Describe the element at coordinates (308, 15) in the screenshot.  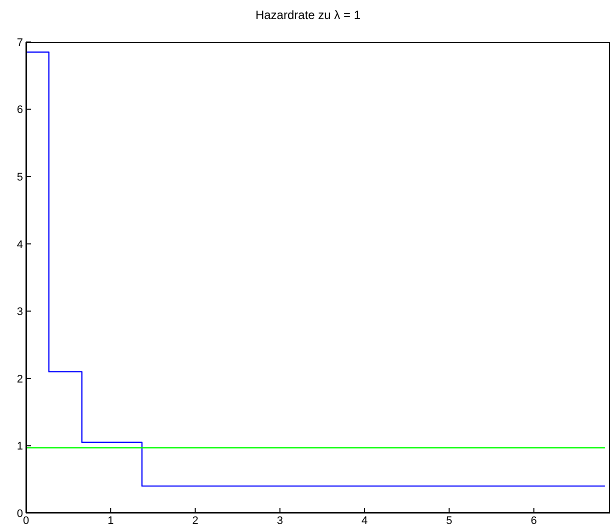
I see `chart-title: Hazardrate zu λ = 1` at that location.